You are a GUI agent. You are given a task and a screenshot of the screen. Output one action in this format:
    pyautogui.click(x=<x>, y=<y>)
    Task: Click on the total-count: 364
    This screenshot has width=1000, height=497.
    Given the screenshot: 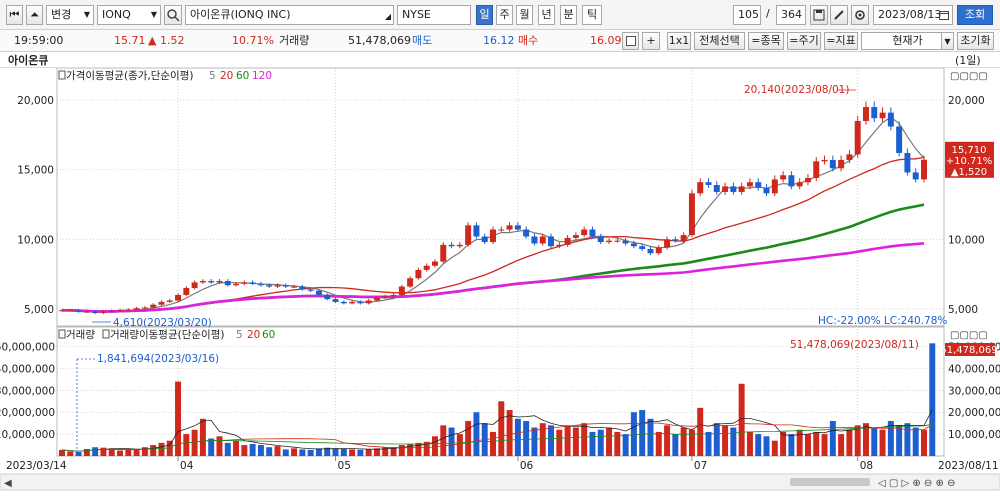 What is the action you would take?
    pyautogui.click(x=791, y=15)
    